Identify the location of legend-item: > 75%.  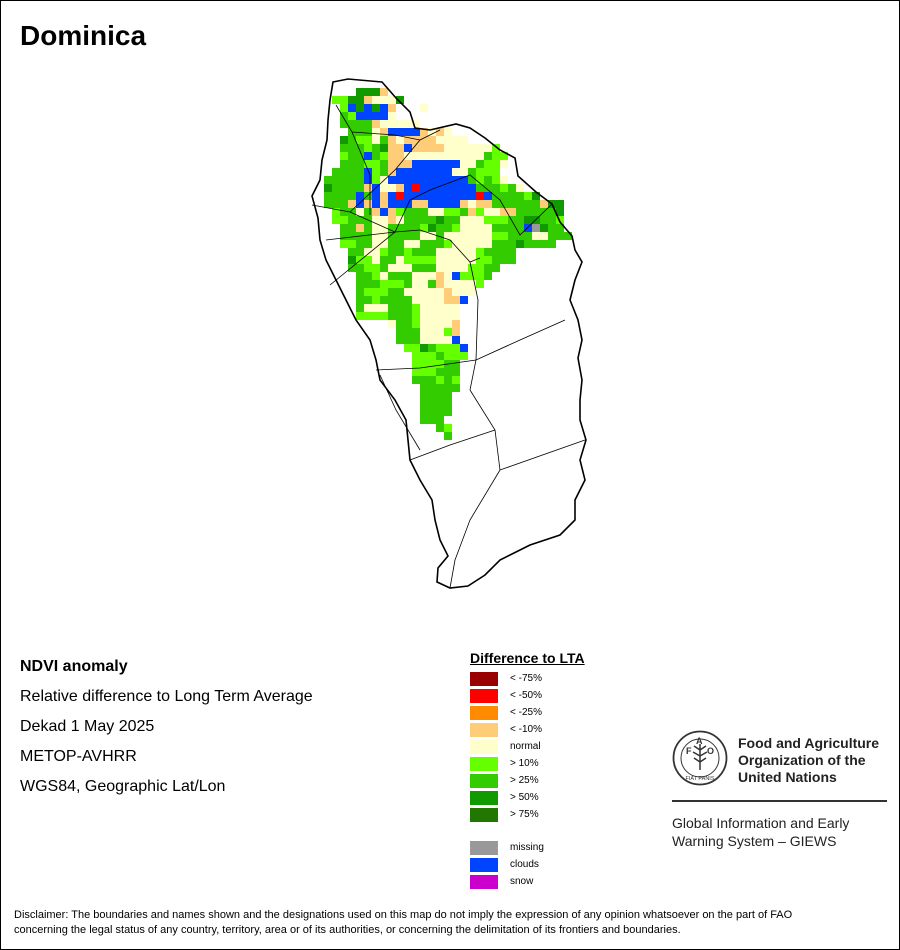
(527, 814).